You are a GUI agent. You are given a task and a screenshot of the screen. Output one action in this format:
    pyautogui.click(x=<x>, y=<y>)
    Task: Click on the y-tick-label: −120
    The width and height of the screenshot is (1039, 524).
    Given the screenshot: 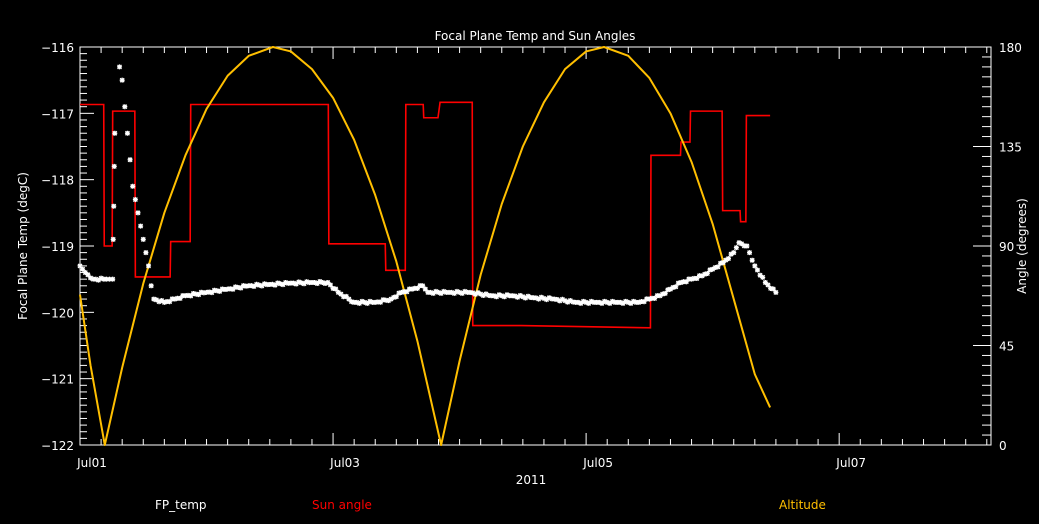 What is the action you would take?
    pyautogui.click(x=57, y=313)
    